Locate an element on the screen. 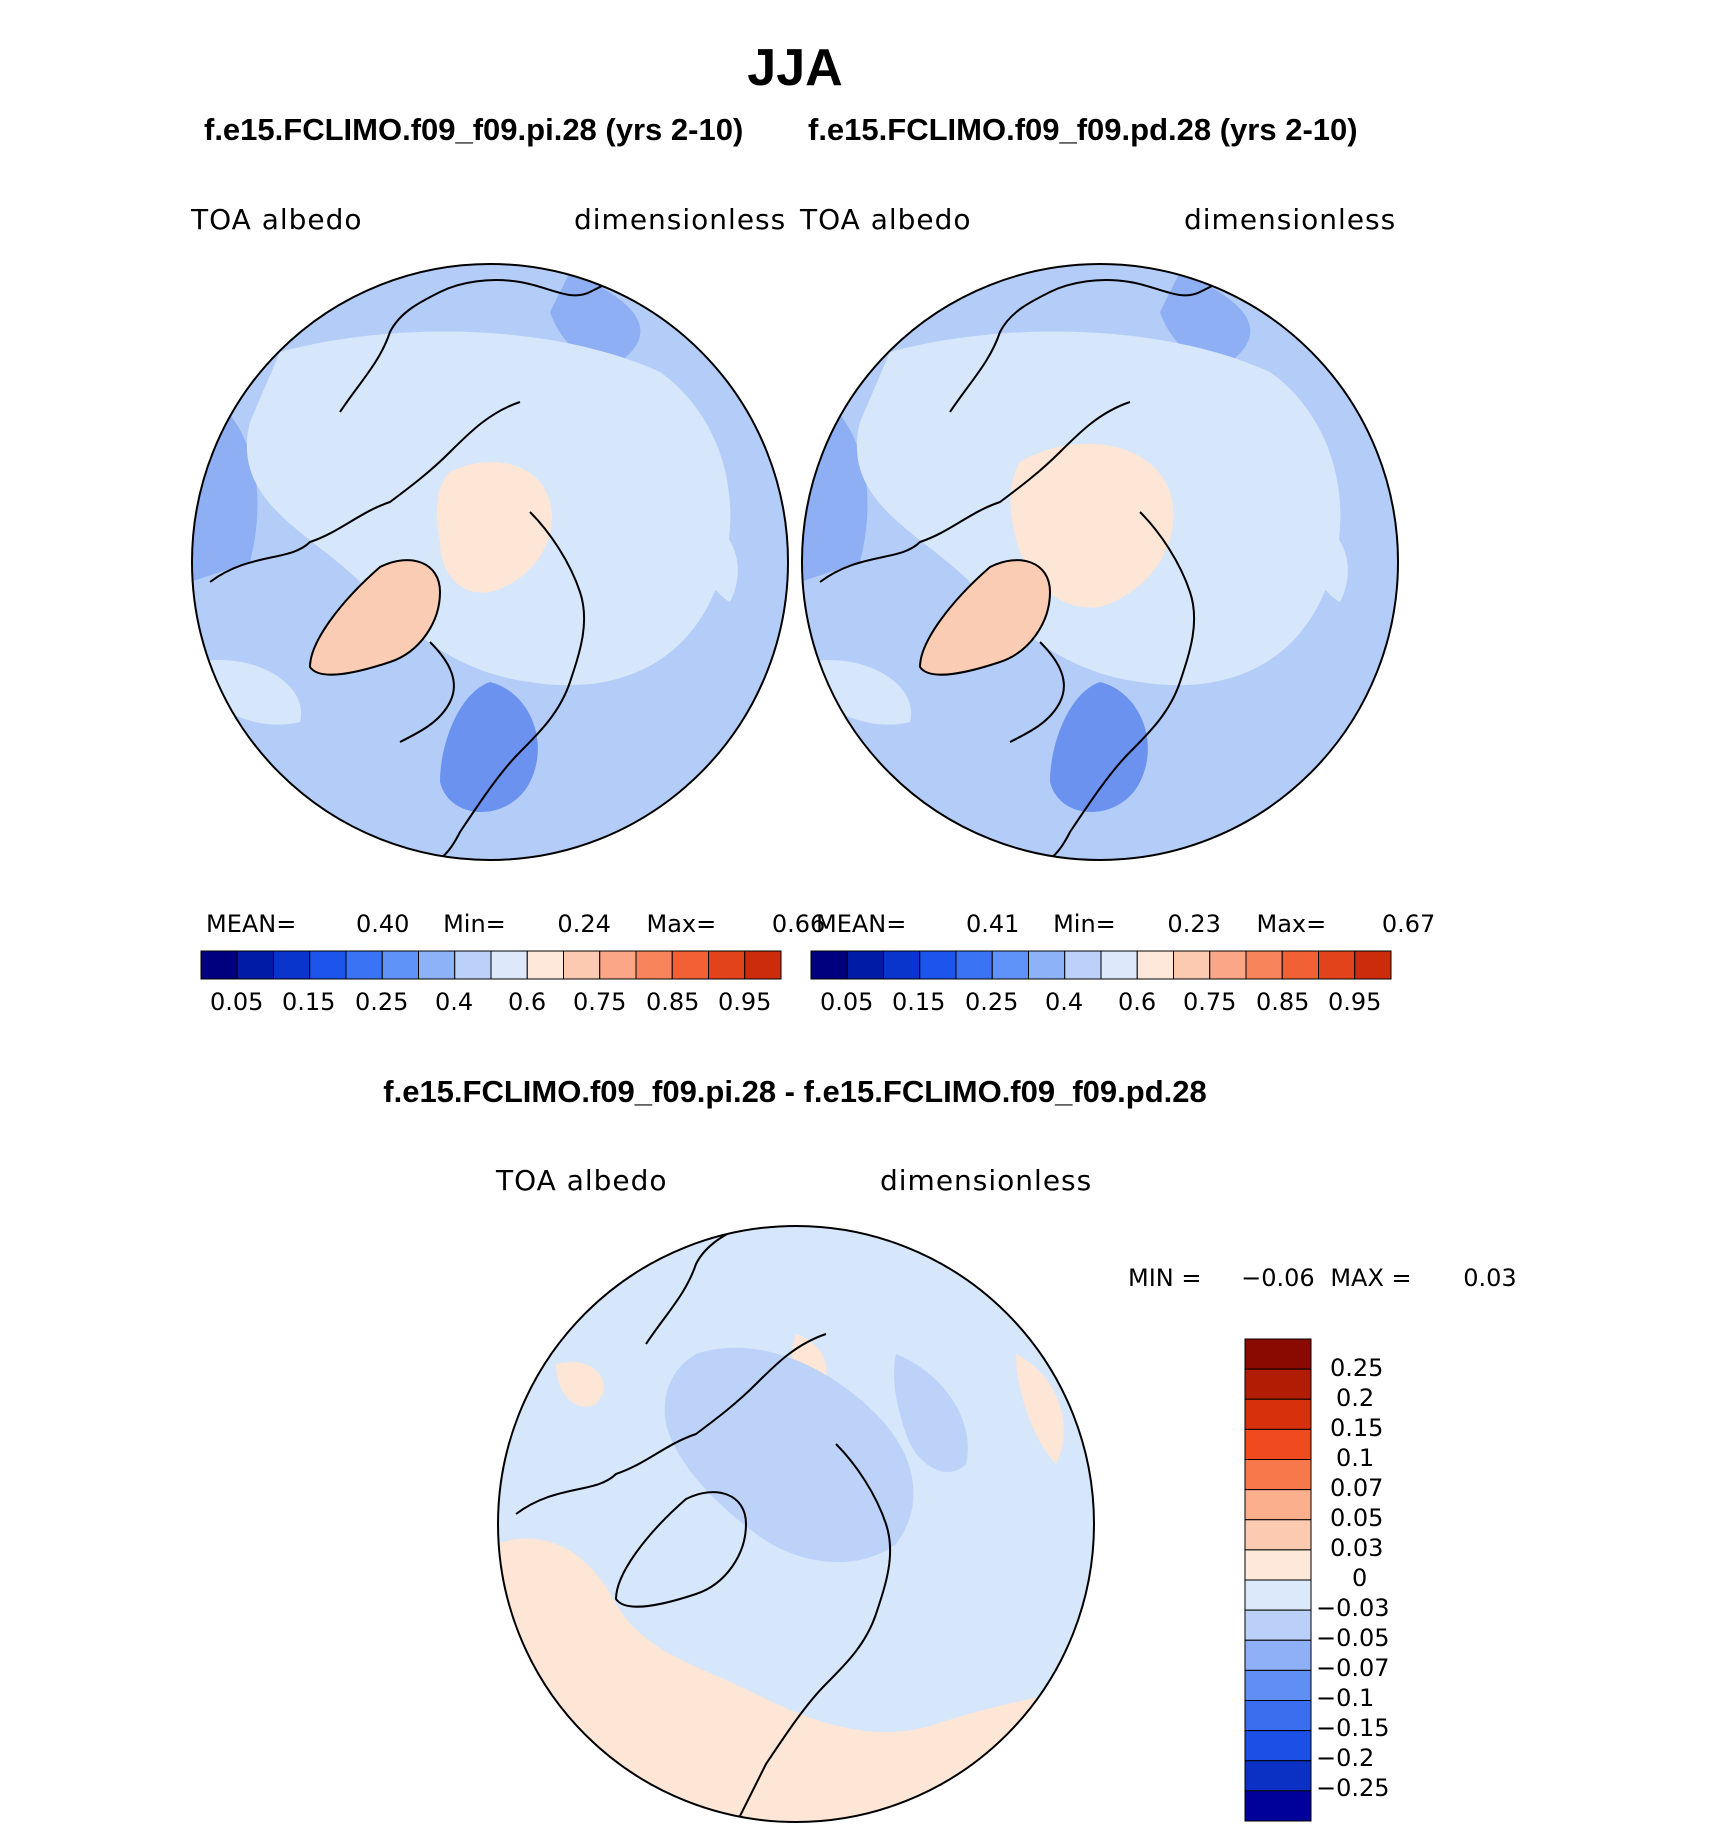 The width and height of the screenshot is (1710, 1838). panel1-colorbar is located at coordinates (491, 965).